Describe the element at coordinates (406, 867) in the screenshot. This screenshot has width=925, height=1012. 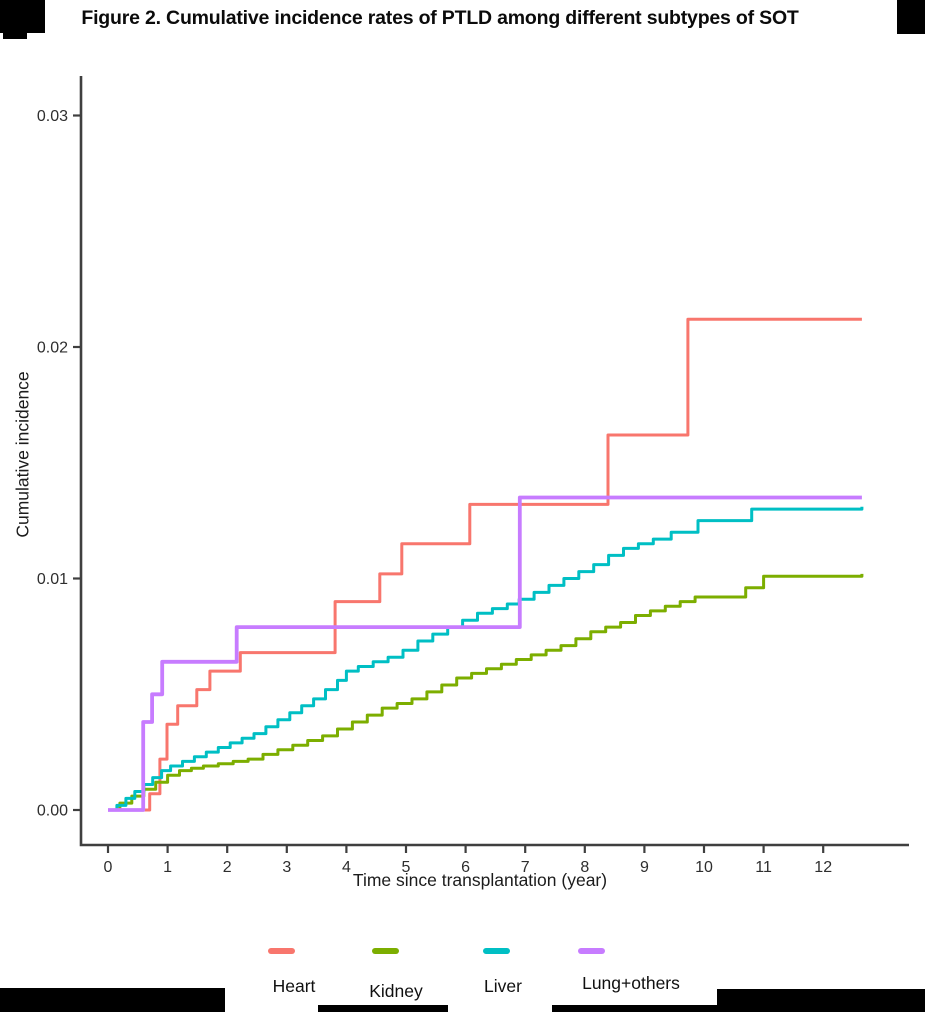
I see `x-tick-label: 5` at that location.